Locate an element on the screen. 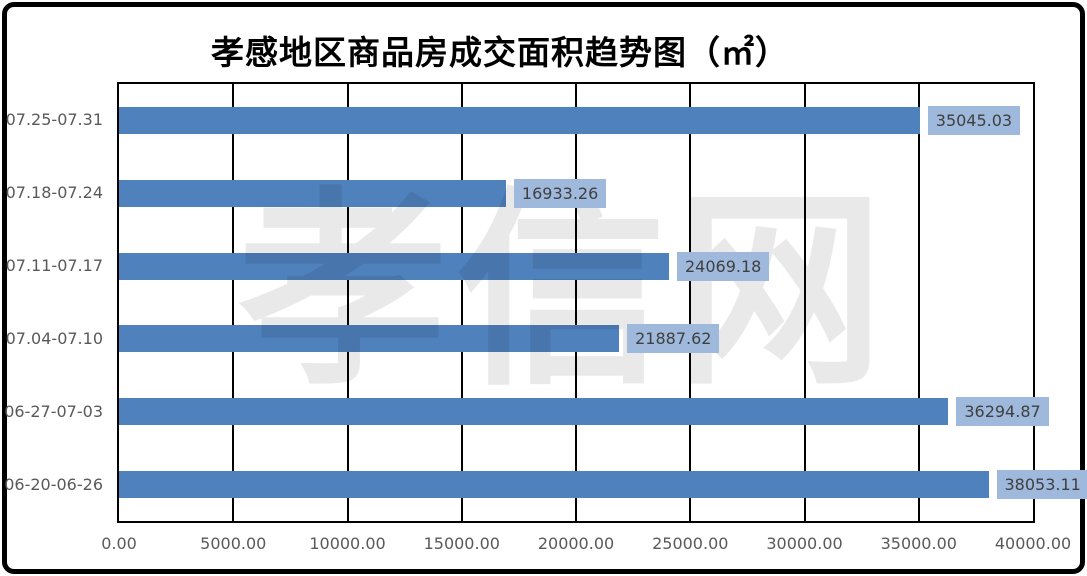 The width and height of the screenshot is (1087, 576). value-label: 21887.62 is located at coordinates (673, 339).